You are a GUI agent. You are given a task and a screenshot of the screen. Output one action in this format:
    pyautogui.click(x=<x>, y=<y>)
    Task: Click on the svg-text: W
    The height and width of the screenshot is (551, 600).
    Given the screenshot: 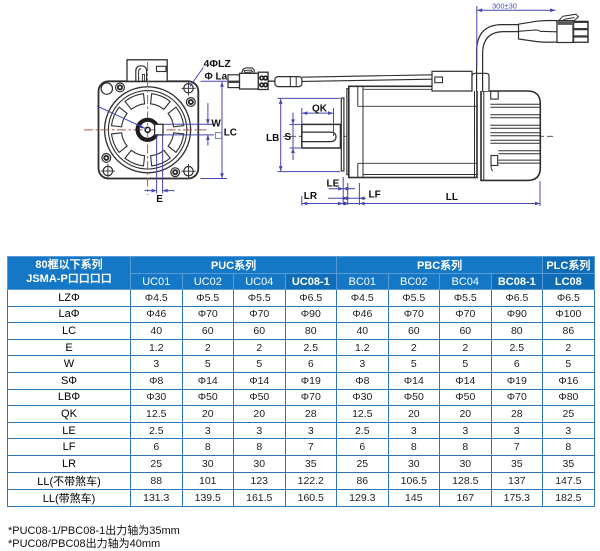 What is the action you would take?
    pyautogui.click(x=216, y=124)
    